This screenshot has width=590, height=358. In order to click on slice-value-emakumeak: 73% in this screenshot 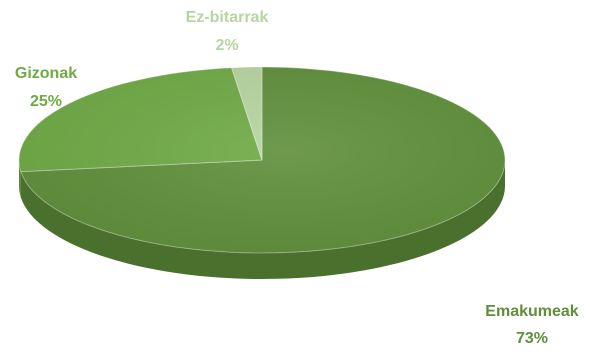, I will do `click(532, 338)`.